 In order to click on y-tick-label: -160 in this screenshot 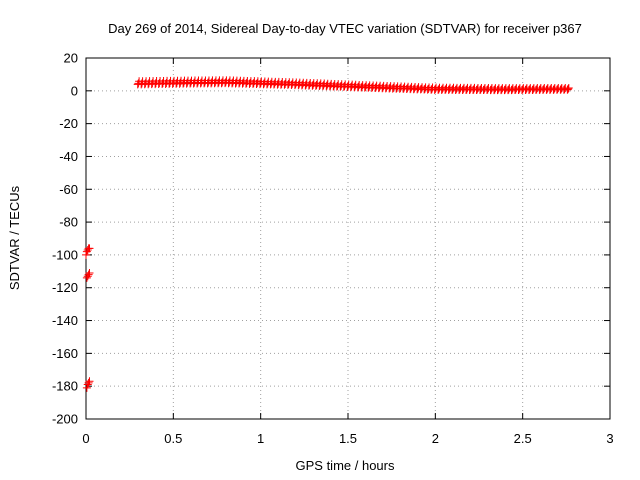, I will do `click(65, 353)`.